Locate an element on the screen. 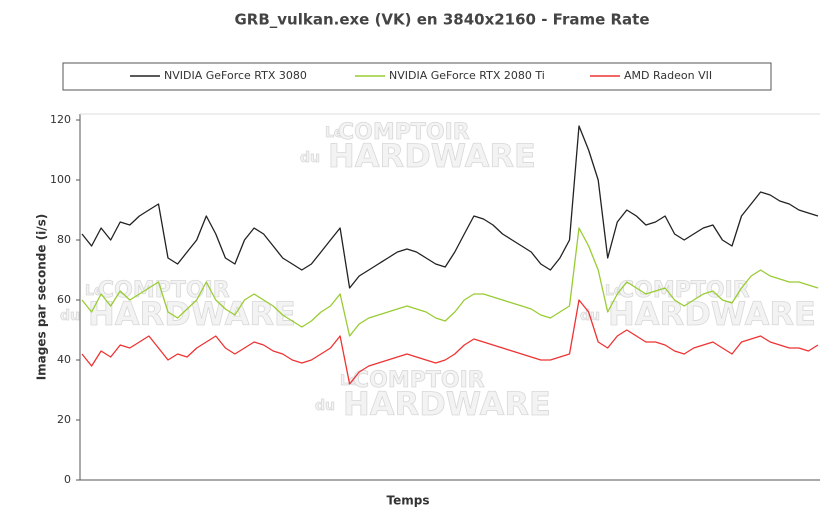 Image resolution: width=821 pixels, height=525 pixels. legend-label: NVIDIA GeForce RTX 2080 Ti is located at coordinates (467, 75).